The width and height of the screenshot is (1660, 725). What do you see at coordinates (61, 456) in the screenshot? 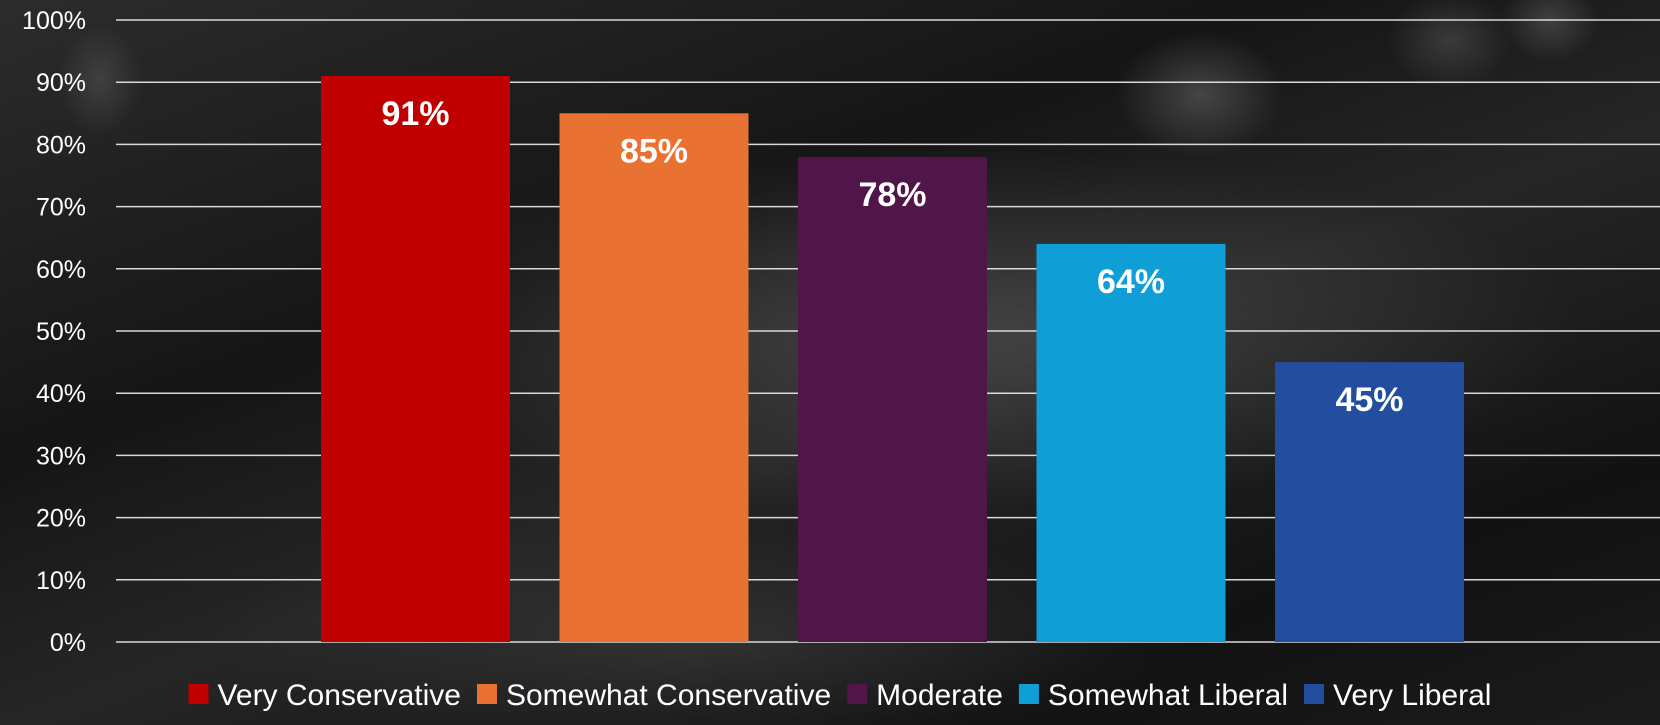
I see `y-tick-label: 30%` at bounding box center [61, 456].